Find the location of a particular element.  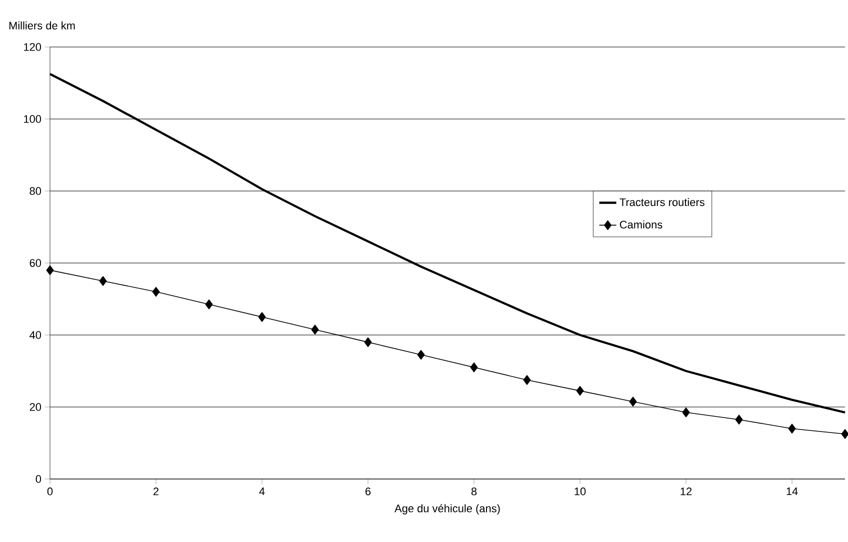

x-axis-title: Age du véhicule (ans) is located at coordinates (447, 509).